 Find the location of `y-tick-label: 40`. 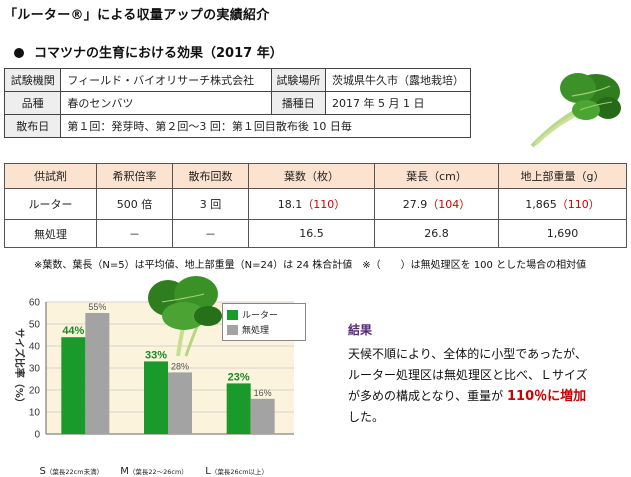

y-tick-label: 40 is located at coordinates (35, 347).